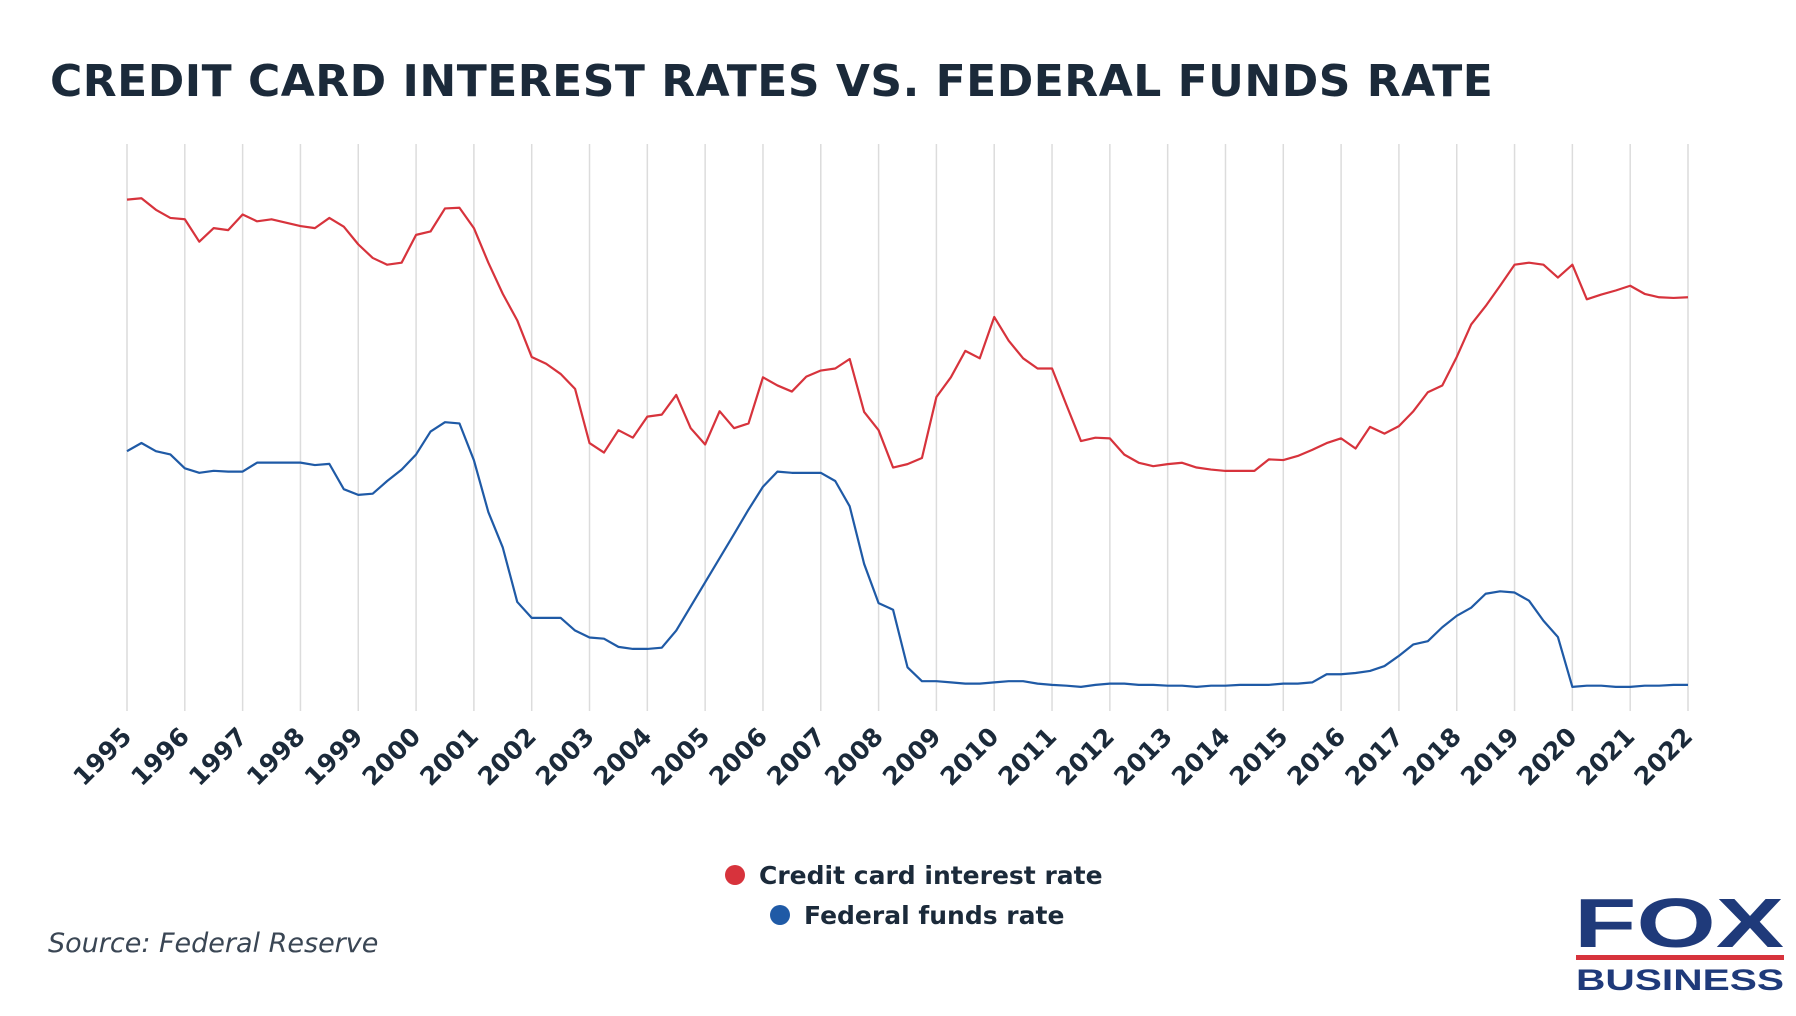 The image size is (1796, 1016). I want to click on x-tick-label: 2014, so click(1201, 757).